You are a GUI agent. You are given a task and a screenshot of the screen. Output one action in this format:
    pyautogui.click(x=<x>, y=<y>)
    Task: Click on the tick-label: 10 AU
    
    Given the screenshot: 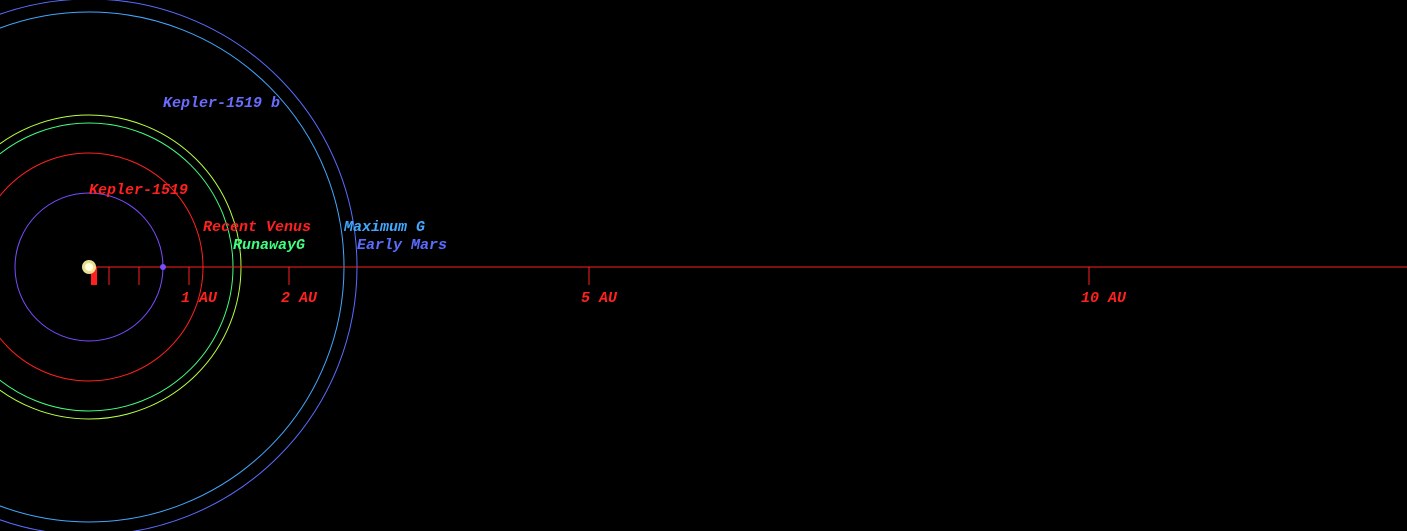 What is the action you would take?
    pyautogui.click(x=1104, y=298)
    